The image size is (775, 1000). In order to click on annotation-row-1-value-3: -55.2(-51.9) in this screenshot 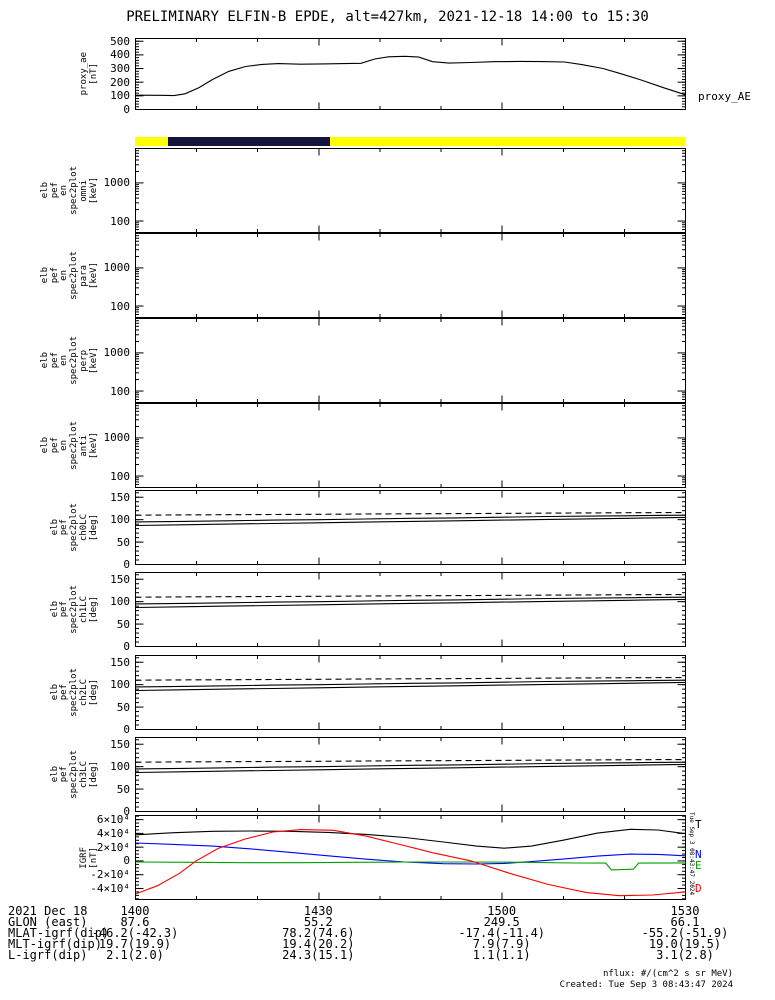, I will do `click(685, 933)`.